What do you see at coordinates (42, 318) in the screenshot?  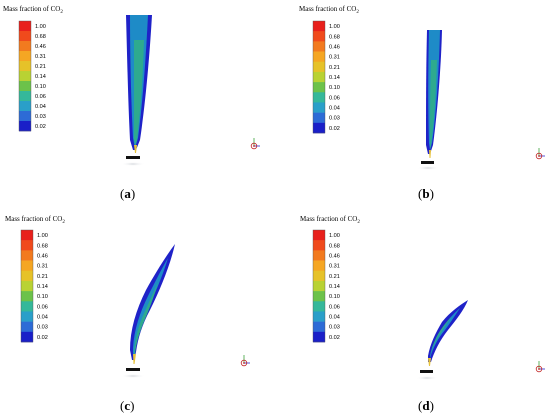 I see `colorbar-tick-label: 0.04` at bounding box center [42, 318].